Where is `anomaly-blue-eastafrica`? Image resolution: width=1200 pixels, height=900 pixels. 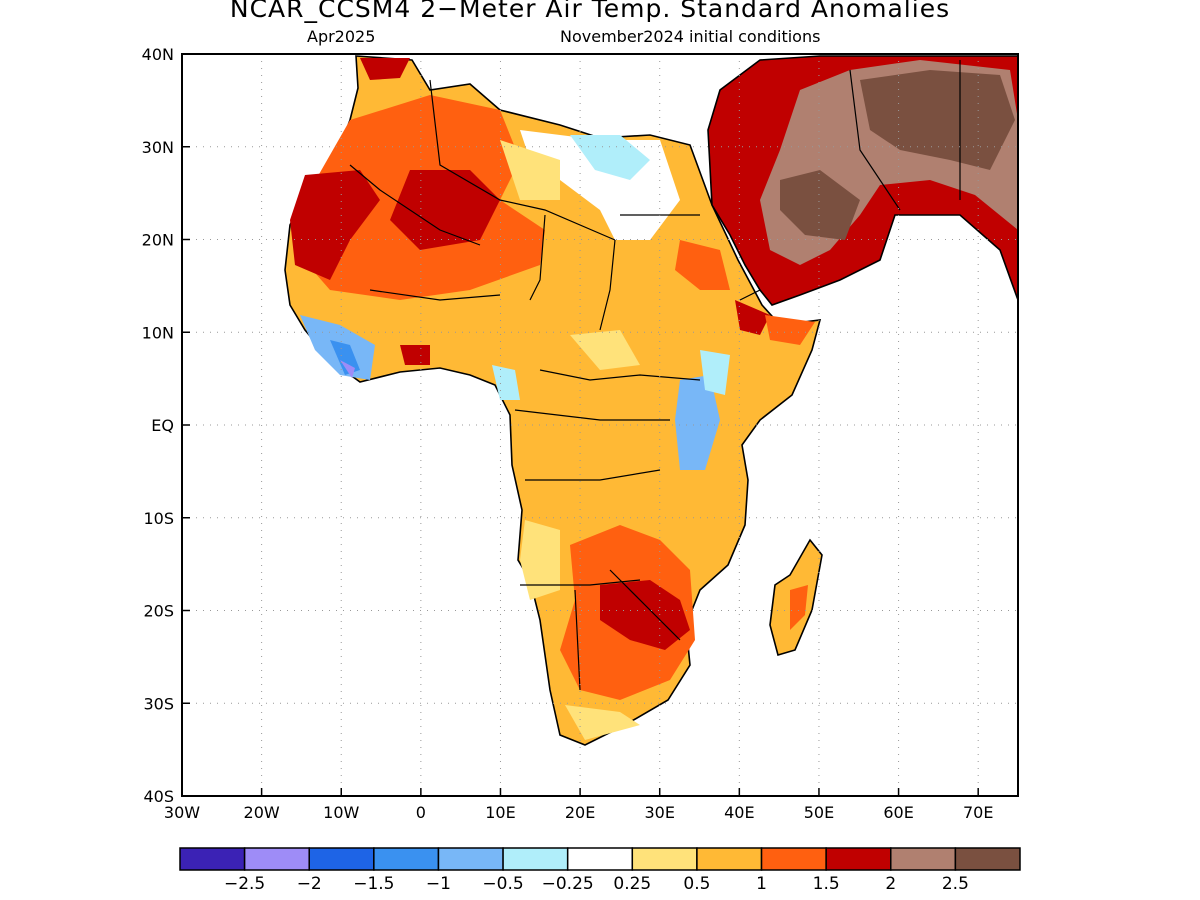 anomaly-blue-eastafrica is located at coordinates (697, 422).